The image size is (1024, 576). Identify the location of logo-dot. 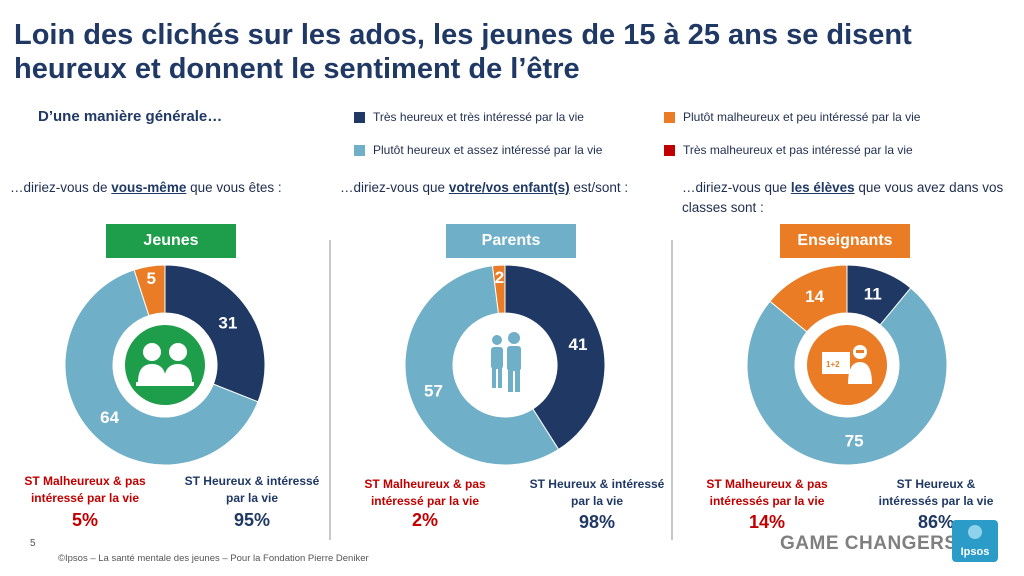
(975, 532).